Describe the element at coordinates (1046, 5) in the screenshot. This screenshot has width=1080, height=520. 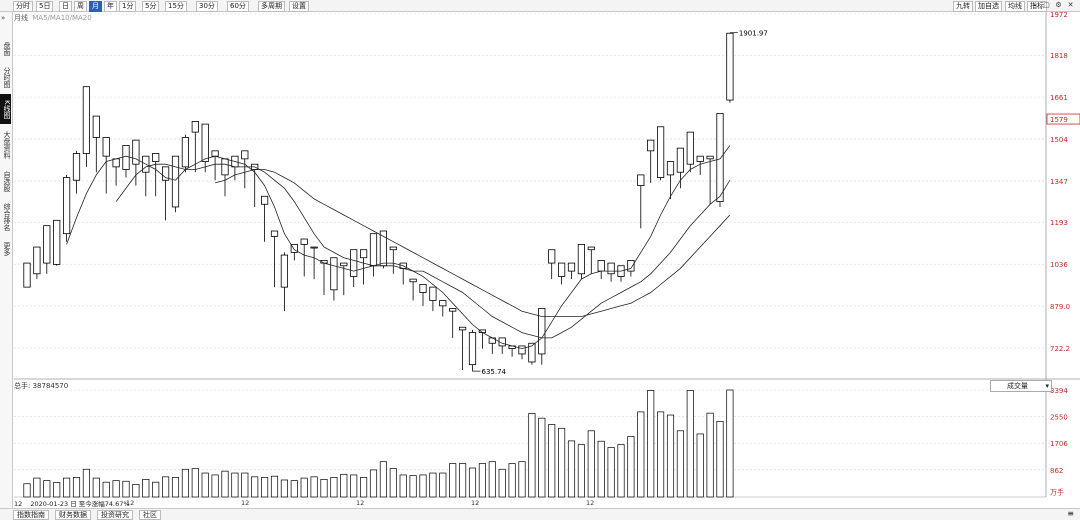
I see `restore-icon: ▢` at that location.